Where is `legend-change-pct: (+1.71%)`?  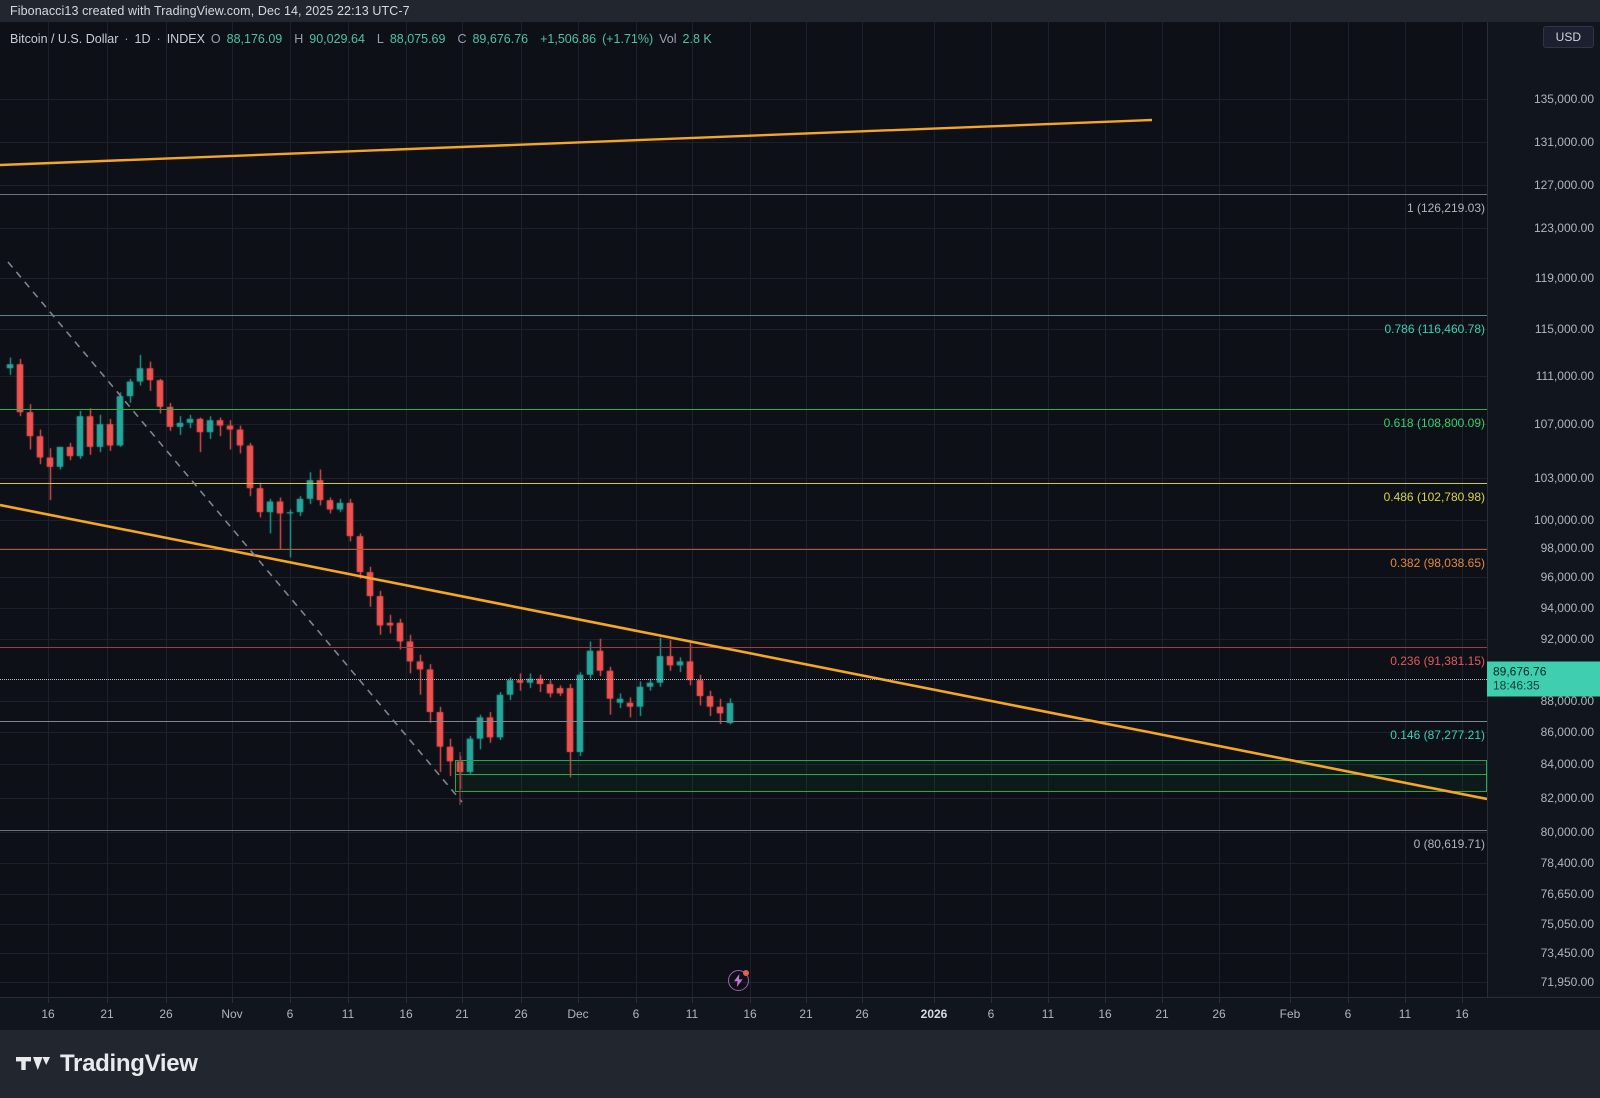
legend-change-pct: (+1.71%) is located at coordinates (628, 39).